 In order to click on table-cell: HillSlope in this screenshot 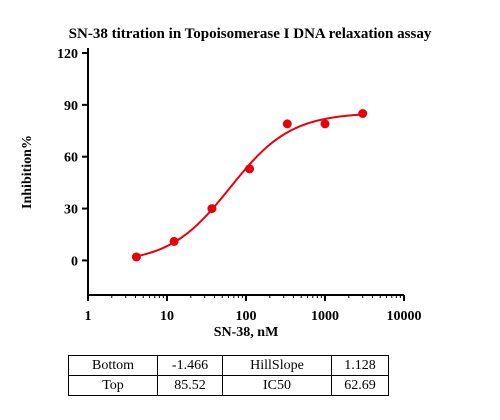, I will do `click(277, 365)`.